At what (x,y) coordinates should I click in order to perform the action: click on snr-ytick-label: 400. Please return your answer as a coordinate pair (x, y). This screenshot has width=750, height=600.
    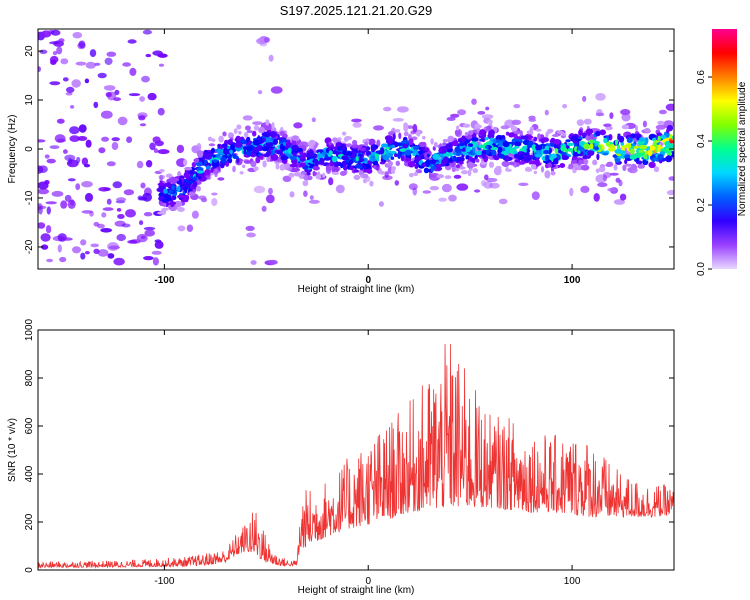
    Looking at the image, I should click on (29, 473).